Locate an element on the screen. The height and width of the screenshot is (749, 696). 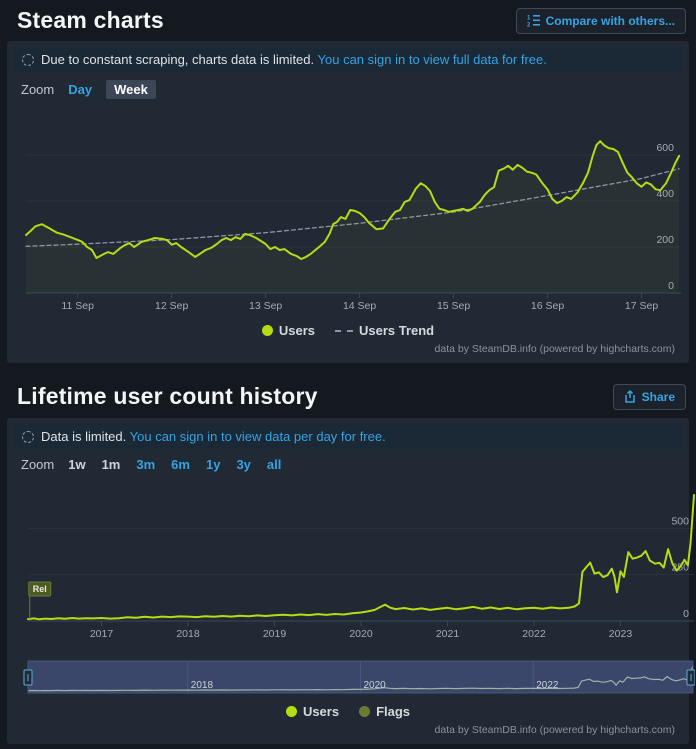
legend-flags-label: Flags is located at coordinates (393, 711).